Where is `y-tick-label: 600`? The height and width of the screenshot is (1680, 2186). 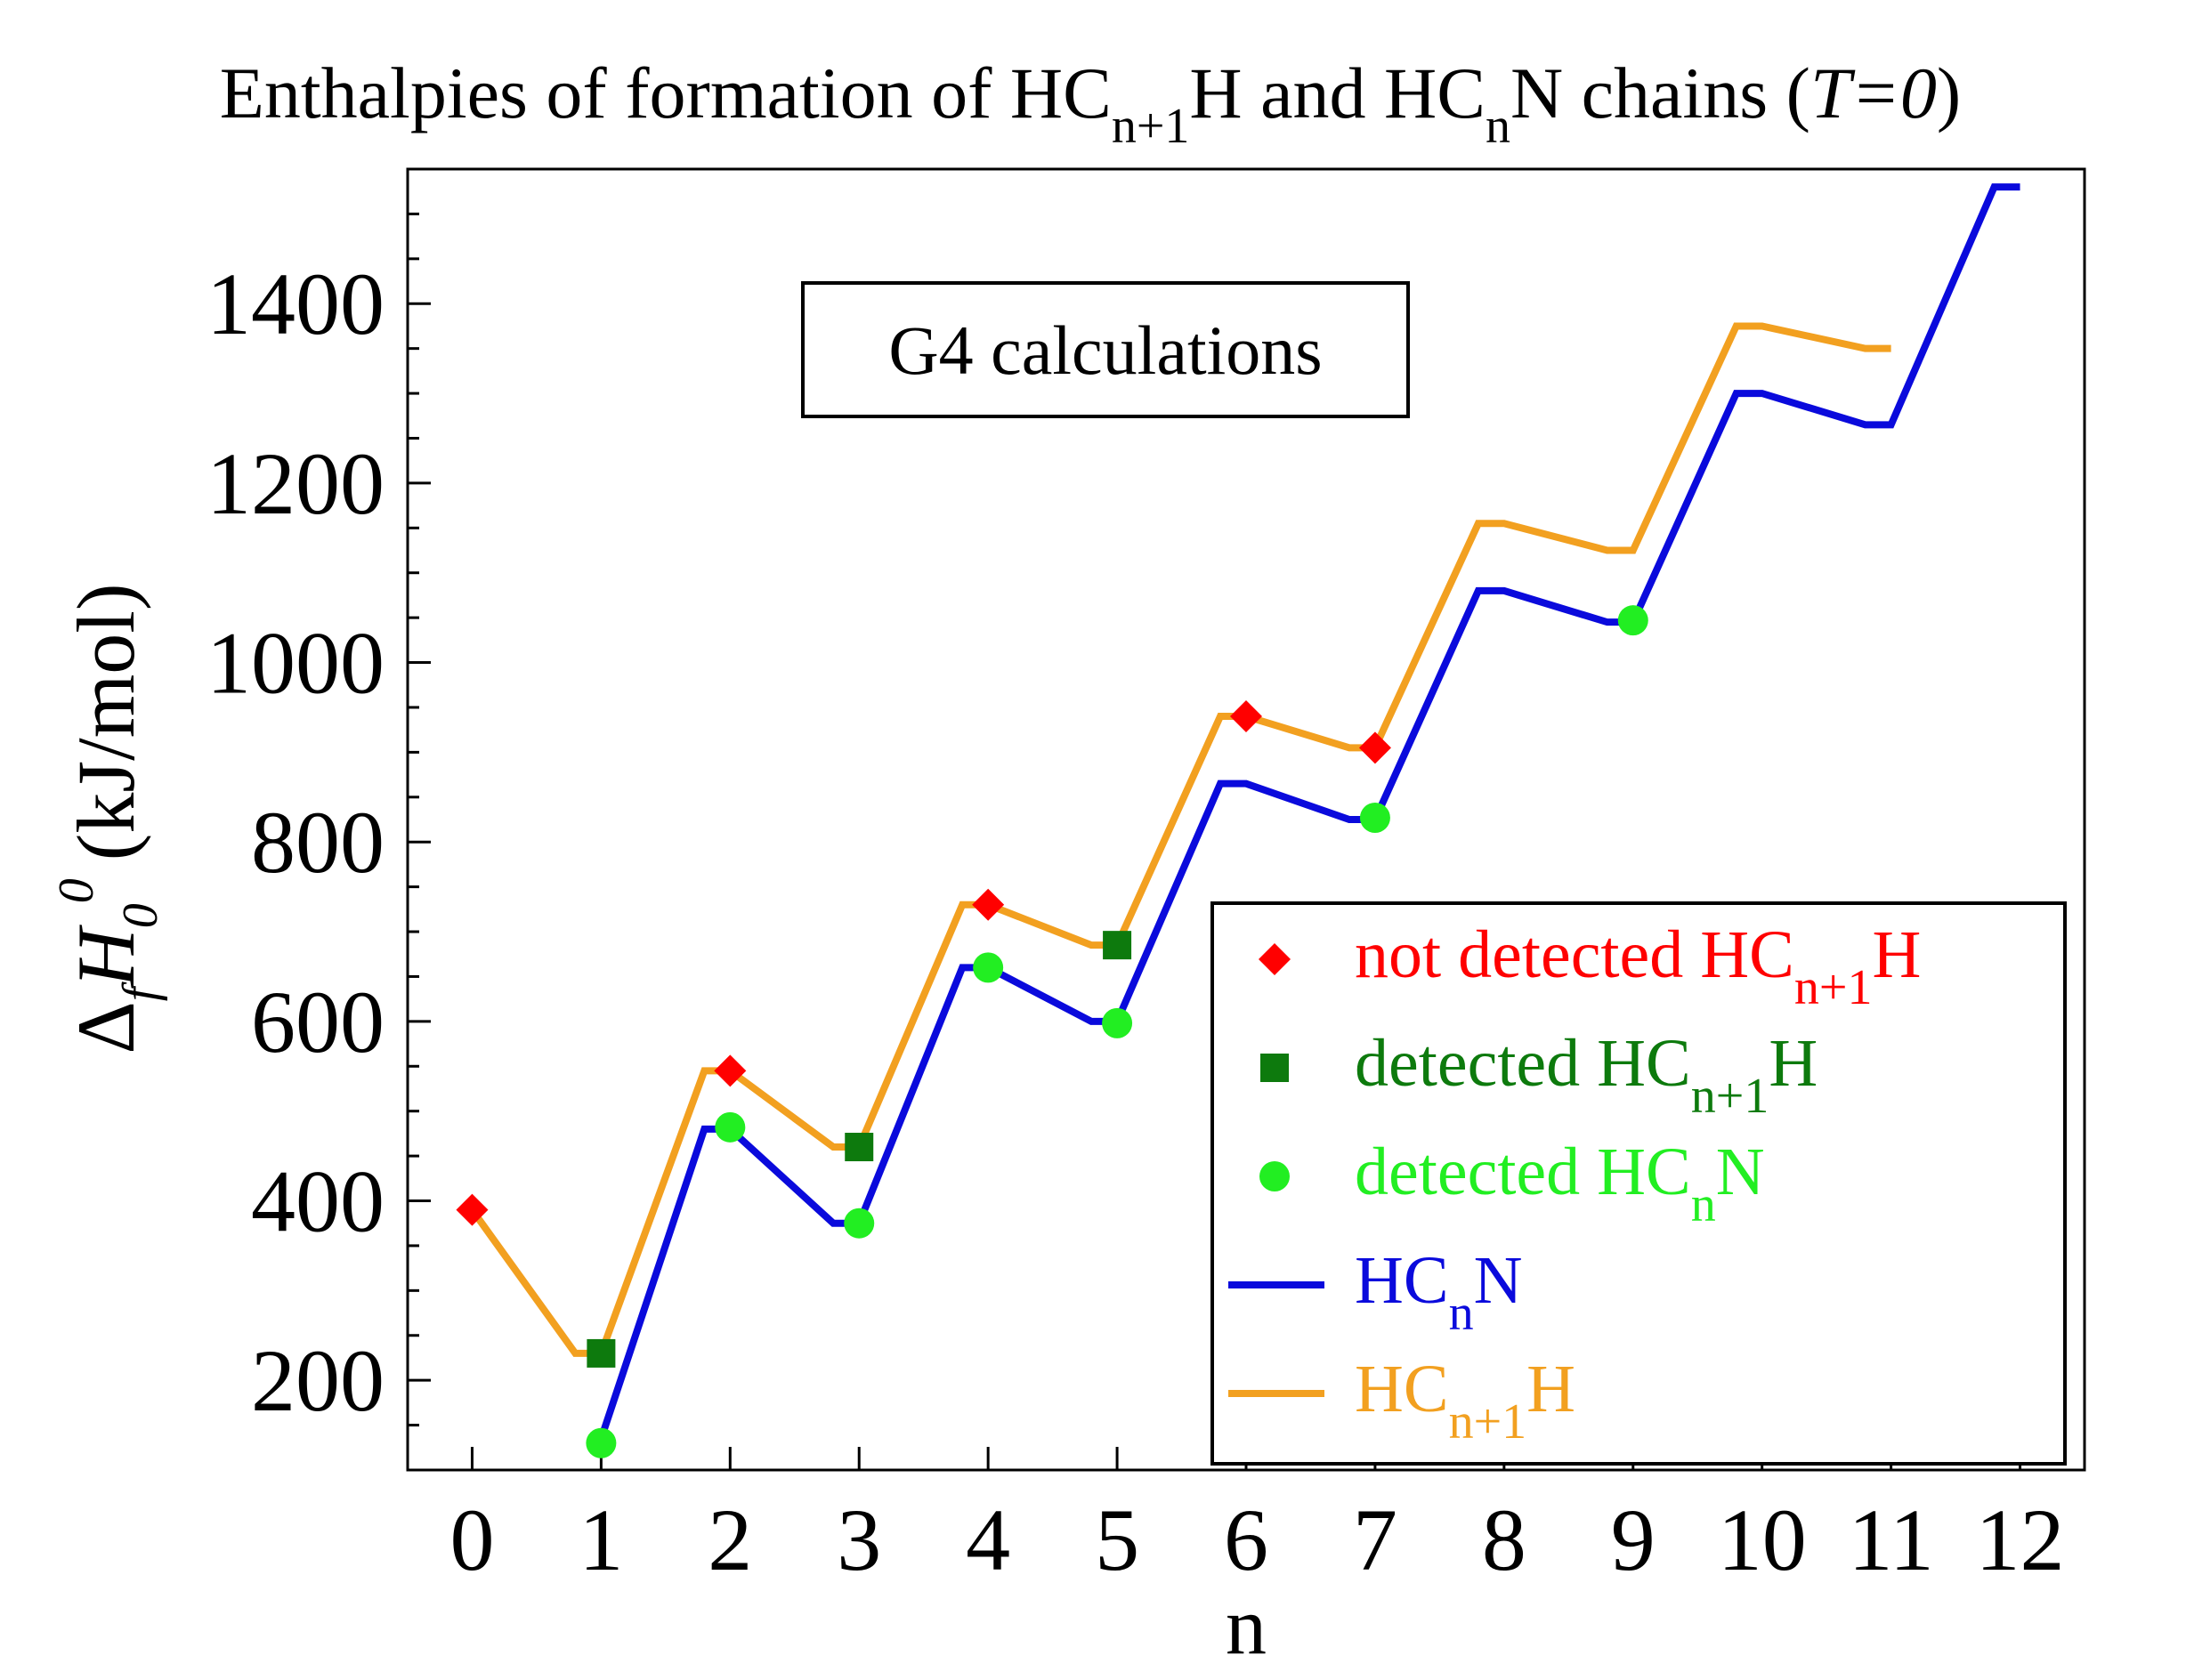 y-tick-label: 600 is located at coordinates (318, 1022).